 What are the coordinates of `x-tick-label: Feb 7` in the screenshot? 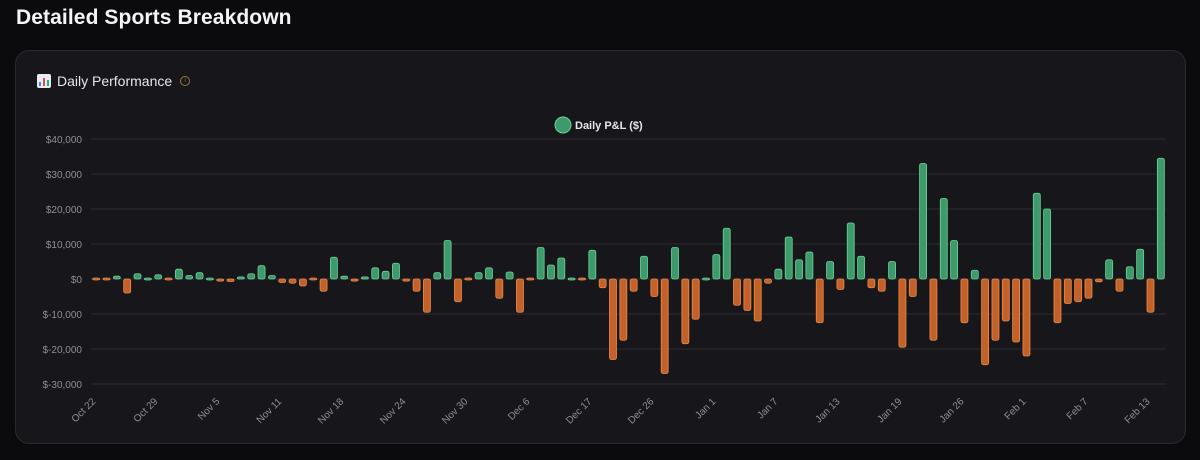 It's located at (1078, 409).